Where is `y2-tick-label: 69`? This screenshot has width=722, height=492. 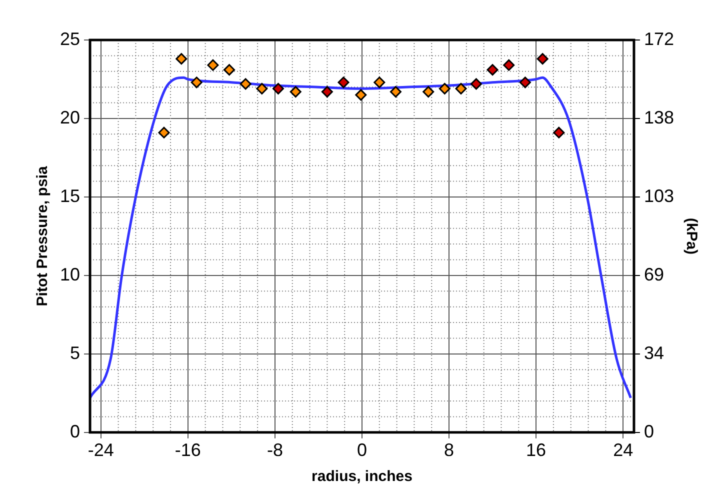 y2-tick-label: 69 is located at coordinates (654, 274).